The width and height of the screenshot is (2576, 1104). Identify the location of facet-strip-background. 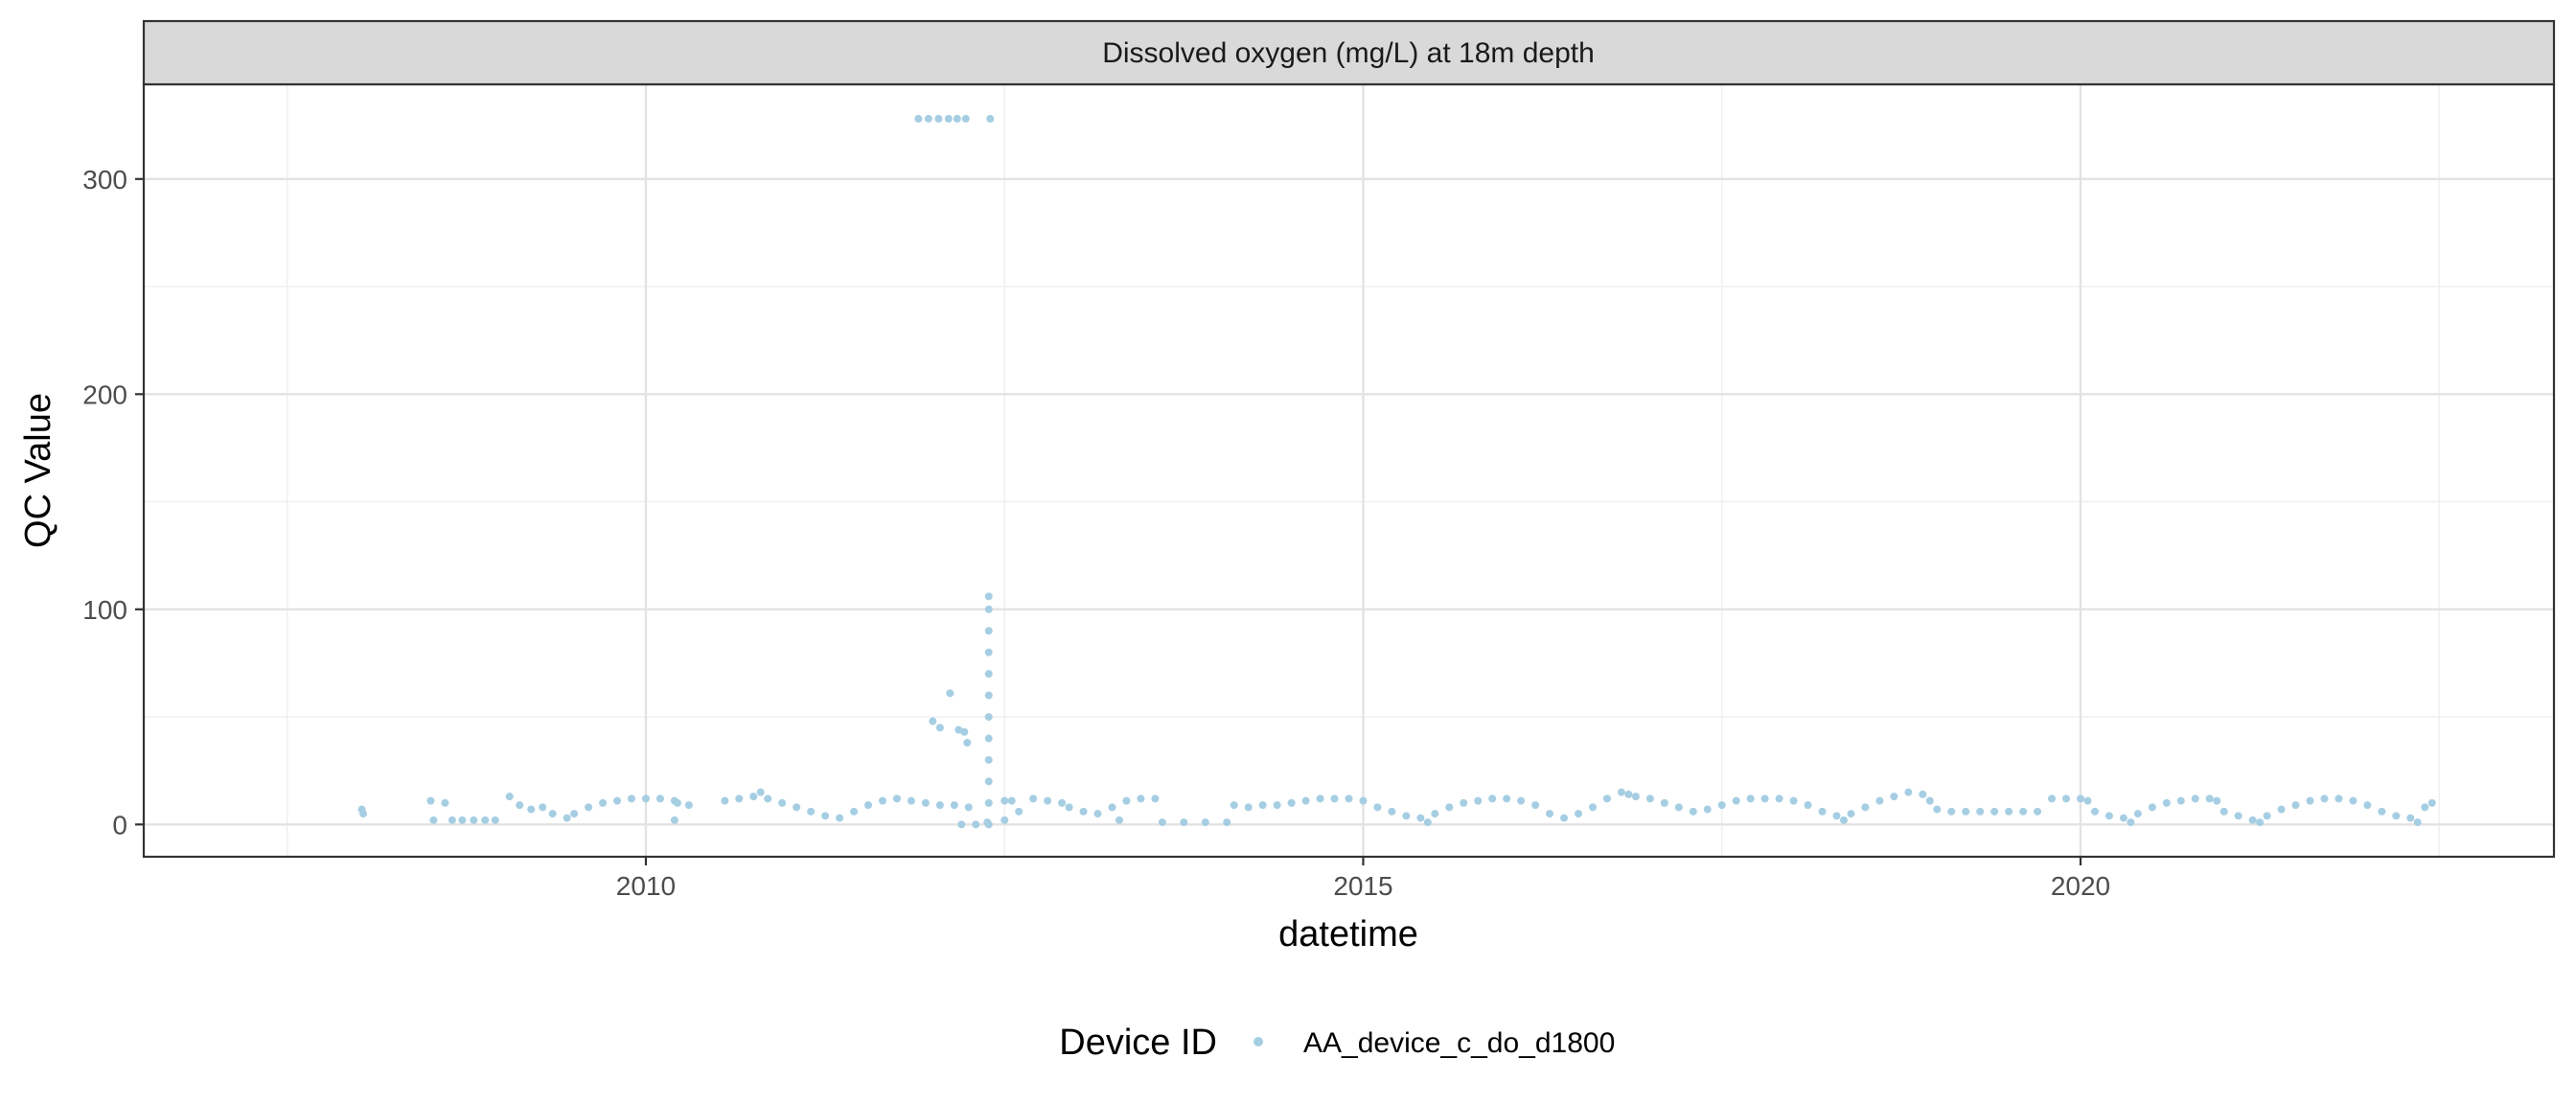
(1349, 52).